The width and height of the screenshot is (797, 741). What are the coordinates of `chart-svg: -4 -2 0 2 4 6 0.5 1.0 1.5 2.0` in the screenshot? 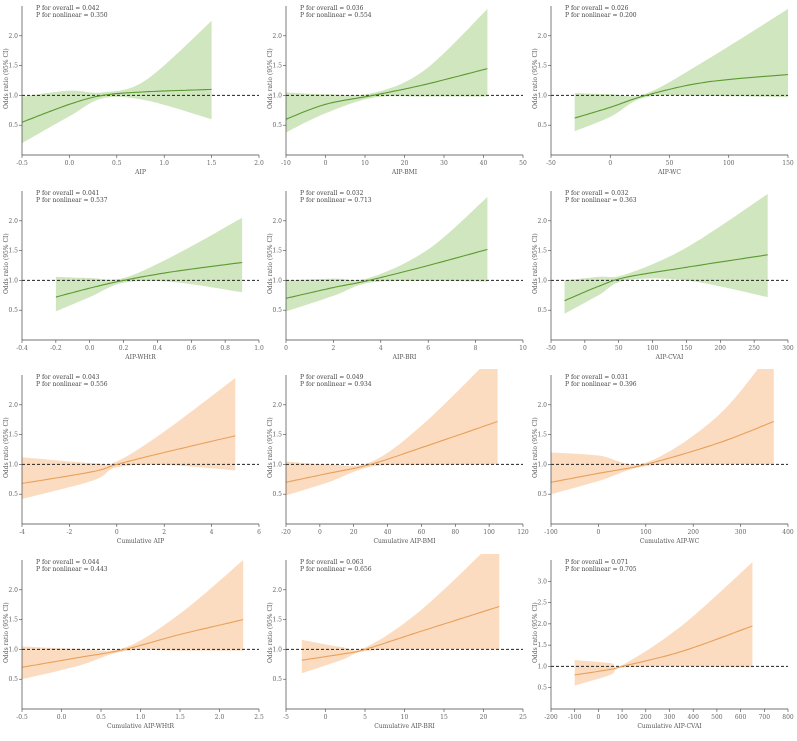 It's located at (134, 455).